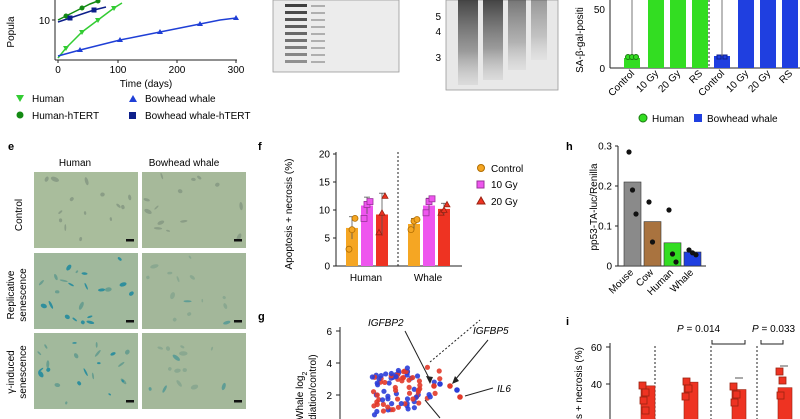  Describe the element at coordinates (366, 278) in the screenshot. I see `panel-f-group-label: Human` at that location.